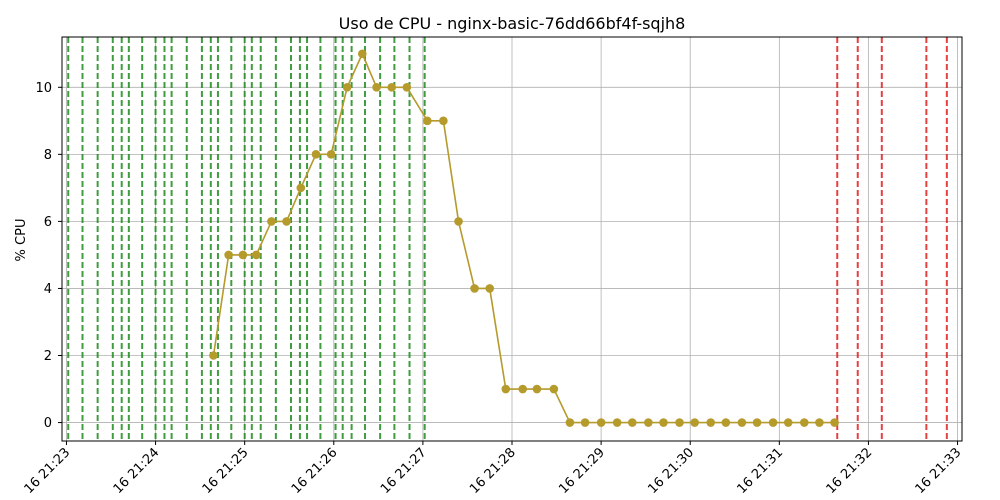 This screenshot has width=1000, height=500. What do you see at coordinates (21, 240) in the screenshot?
I see `y-axis-label: % CPU` at bounding box center [21, 240].